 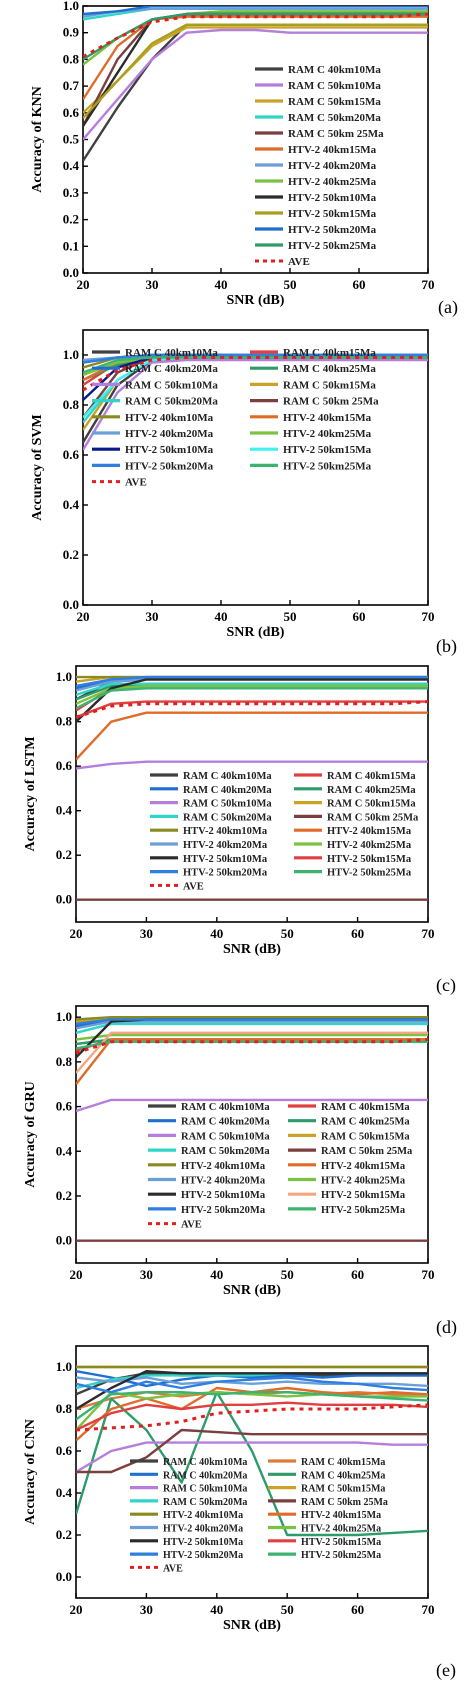 What do you see at coordinates (37, 139) in the screenshot?
I see `y-axis-label: Accuracy of KNN` at bounding box center [37, 139].